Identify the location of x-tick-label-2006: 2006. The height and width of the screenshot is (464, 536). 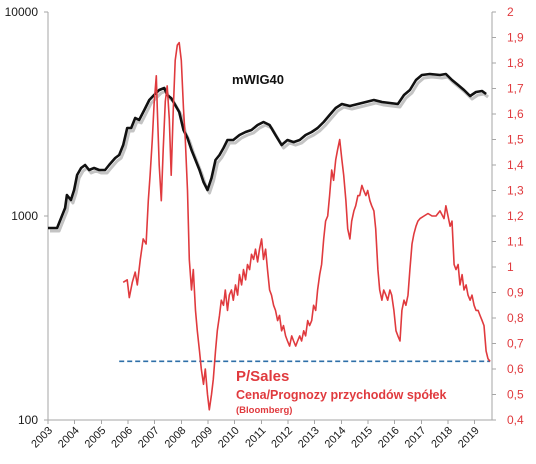
(122, 438).